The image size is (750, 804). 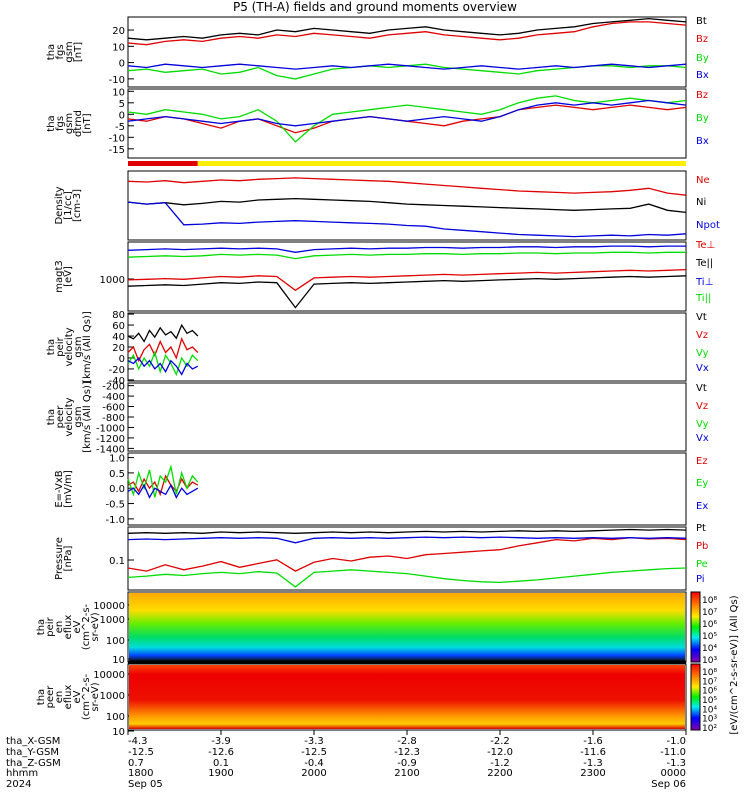 What do you see at coordinates (77, 626) in the screenshot?
I see `panel-9-ylabel-line: eV` at bounding box center [77, 626].